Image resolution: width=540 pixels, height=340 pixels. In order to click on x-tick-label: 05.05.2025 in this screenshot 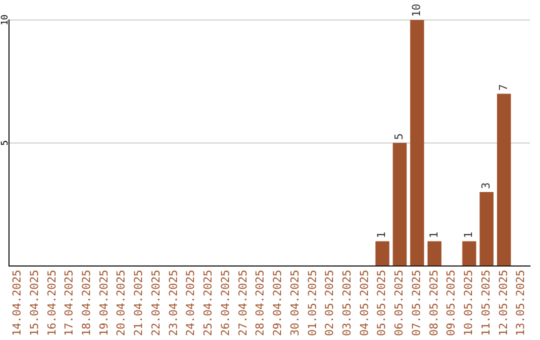, I will do `click(381, 303)`.